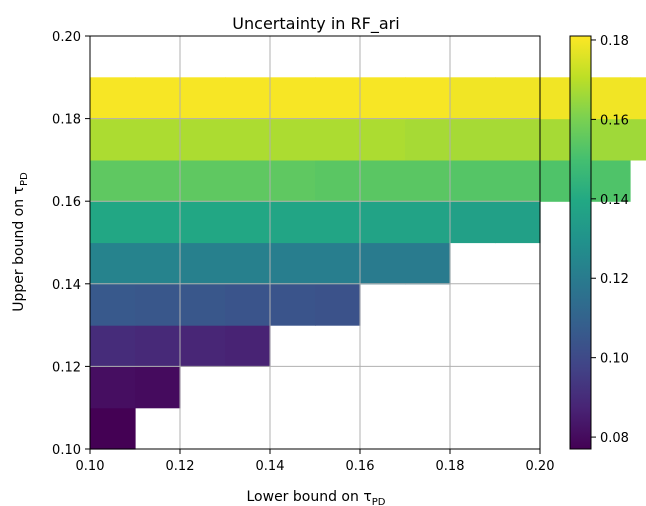 The height and width of the screenshot is (506, 646). Describe the element at coordinates (614, 120) in the screenshot. I see `colorbar-tick-label: 0.16` at that location.